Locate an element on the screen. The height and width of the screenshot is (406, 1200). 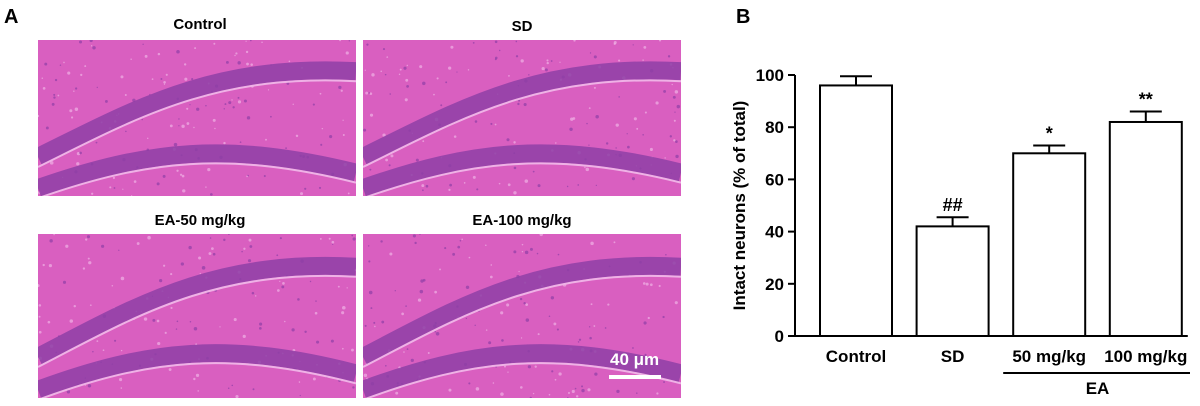
panel-a-label: A is located at coordinates (11, 17).